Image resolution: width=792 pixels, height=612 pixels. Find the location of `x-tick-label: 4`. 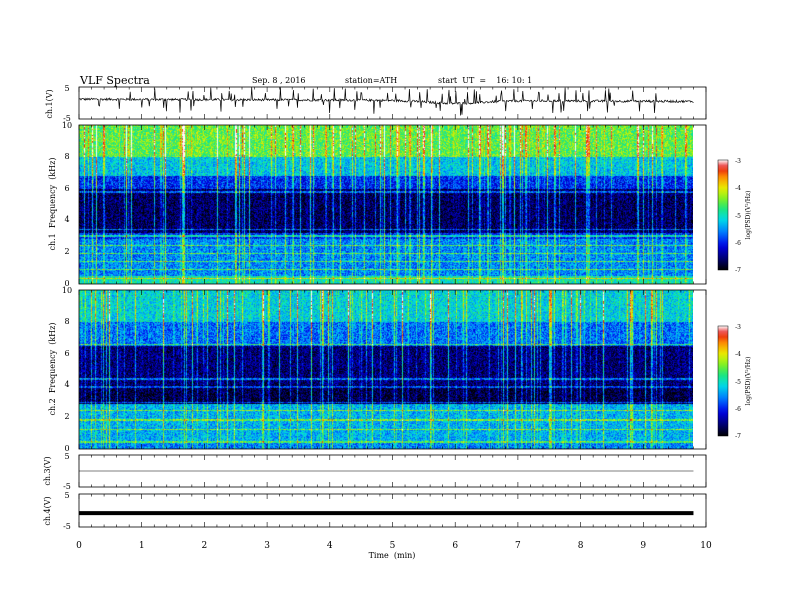

x-tick-label: 4 is located at coordinates (330, 546).